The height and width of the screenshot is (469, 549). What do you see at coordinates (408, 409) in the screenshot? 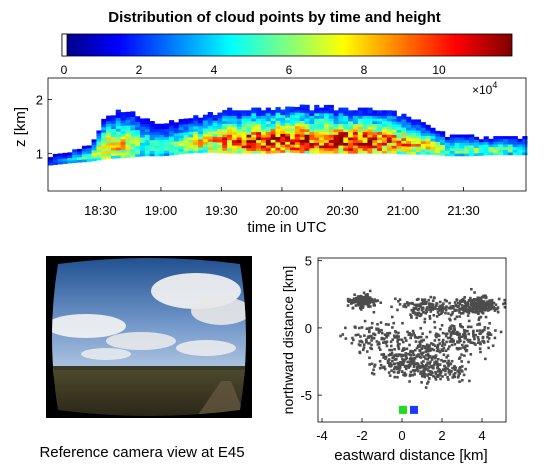
I see `station-markers` at bounding box center [408, 409].